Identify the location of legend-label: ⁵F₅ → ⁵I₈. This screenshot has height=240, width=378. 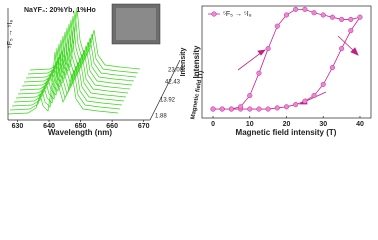
(237, 14).